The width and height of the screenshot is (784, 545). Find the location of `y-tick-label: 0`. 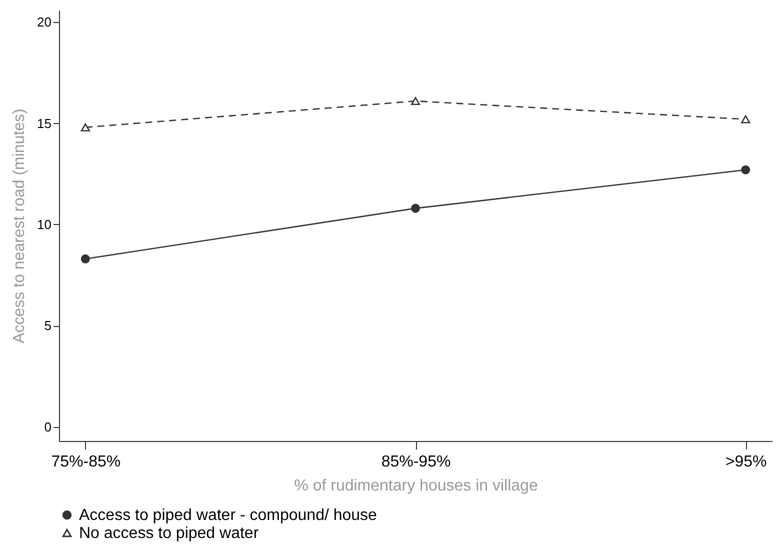

y-tick-label: 0 is located at coordinates (48, 426).